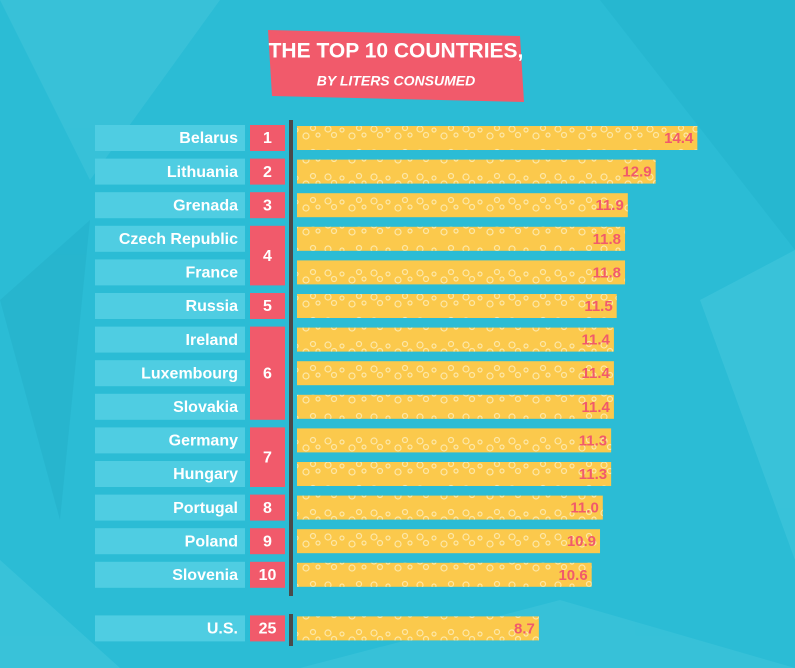 The width and height of the screenshot is (795, 668). I want to click on title-banner, so click(396, 66).